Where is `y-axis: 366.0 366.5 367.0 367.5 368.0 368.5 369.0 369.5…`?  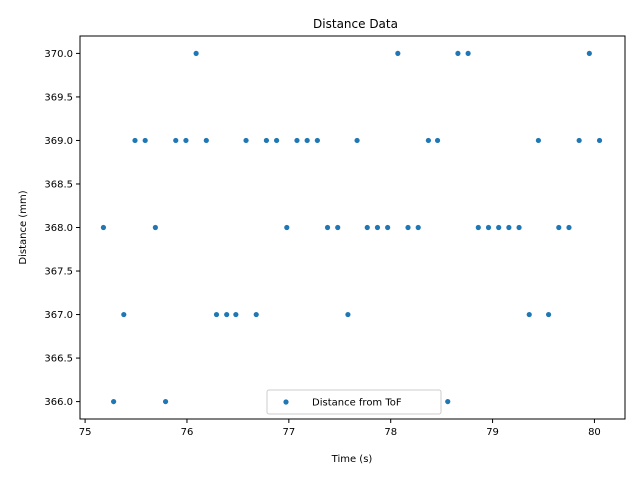 y-axis: 366.0 366.5 367.0 367.5 368.0 368.5 369.0 369.5… is located at coordinates (62, 228).